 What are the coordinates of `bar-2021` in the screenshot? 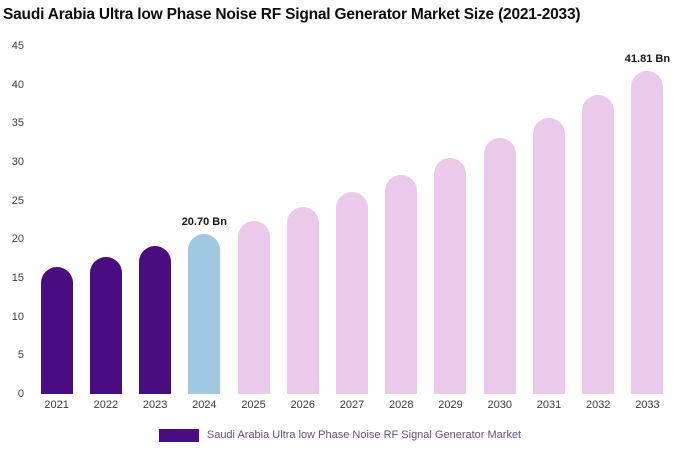 It's located at (56, 330).